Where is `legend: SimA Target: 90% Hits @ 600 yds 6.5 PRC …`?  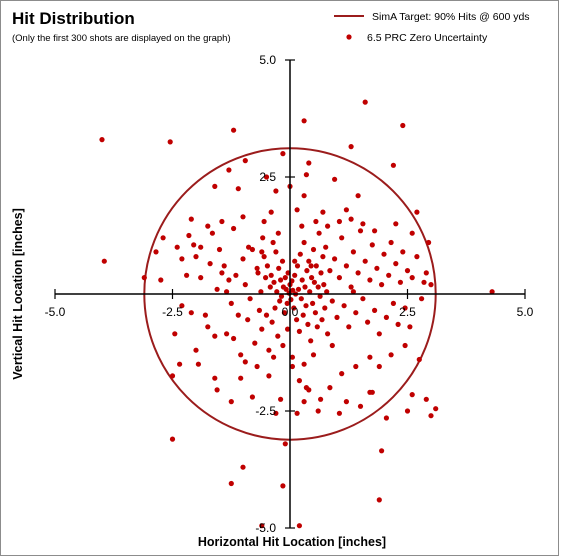 legend: SimA Target: 90% Hits @ 600 yds 6.5 PRC … is located at coordinates (432, 27).